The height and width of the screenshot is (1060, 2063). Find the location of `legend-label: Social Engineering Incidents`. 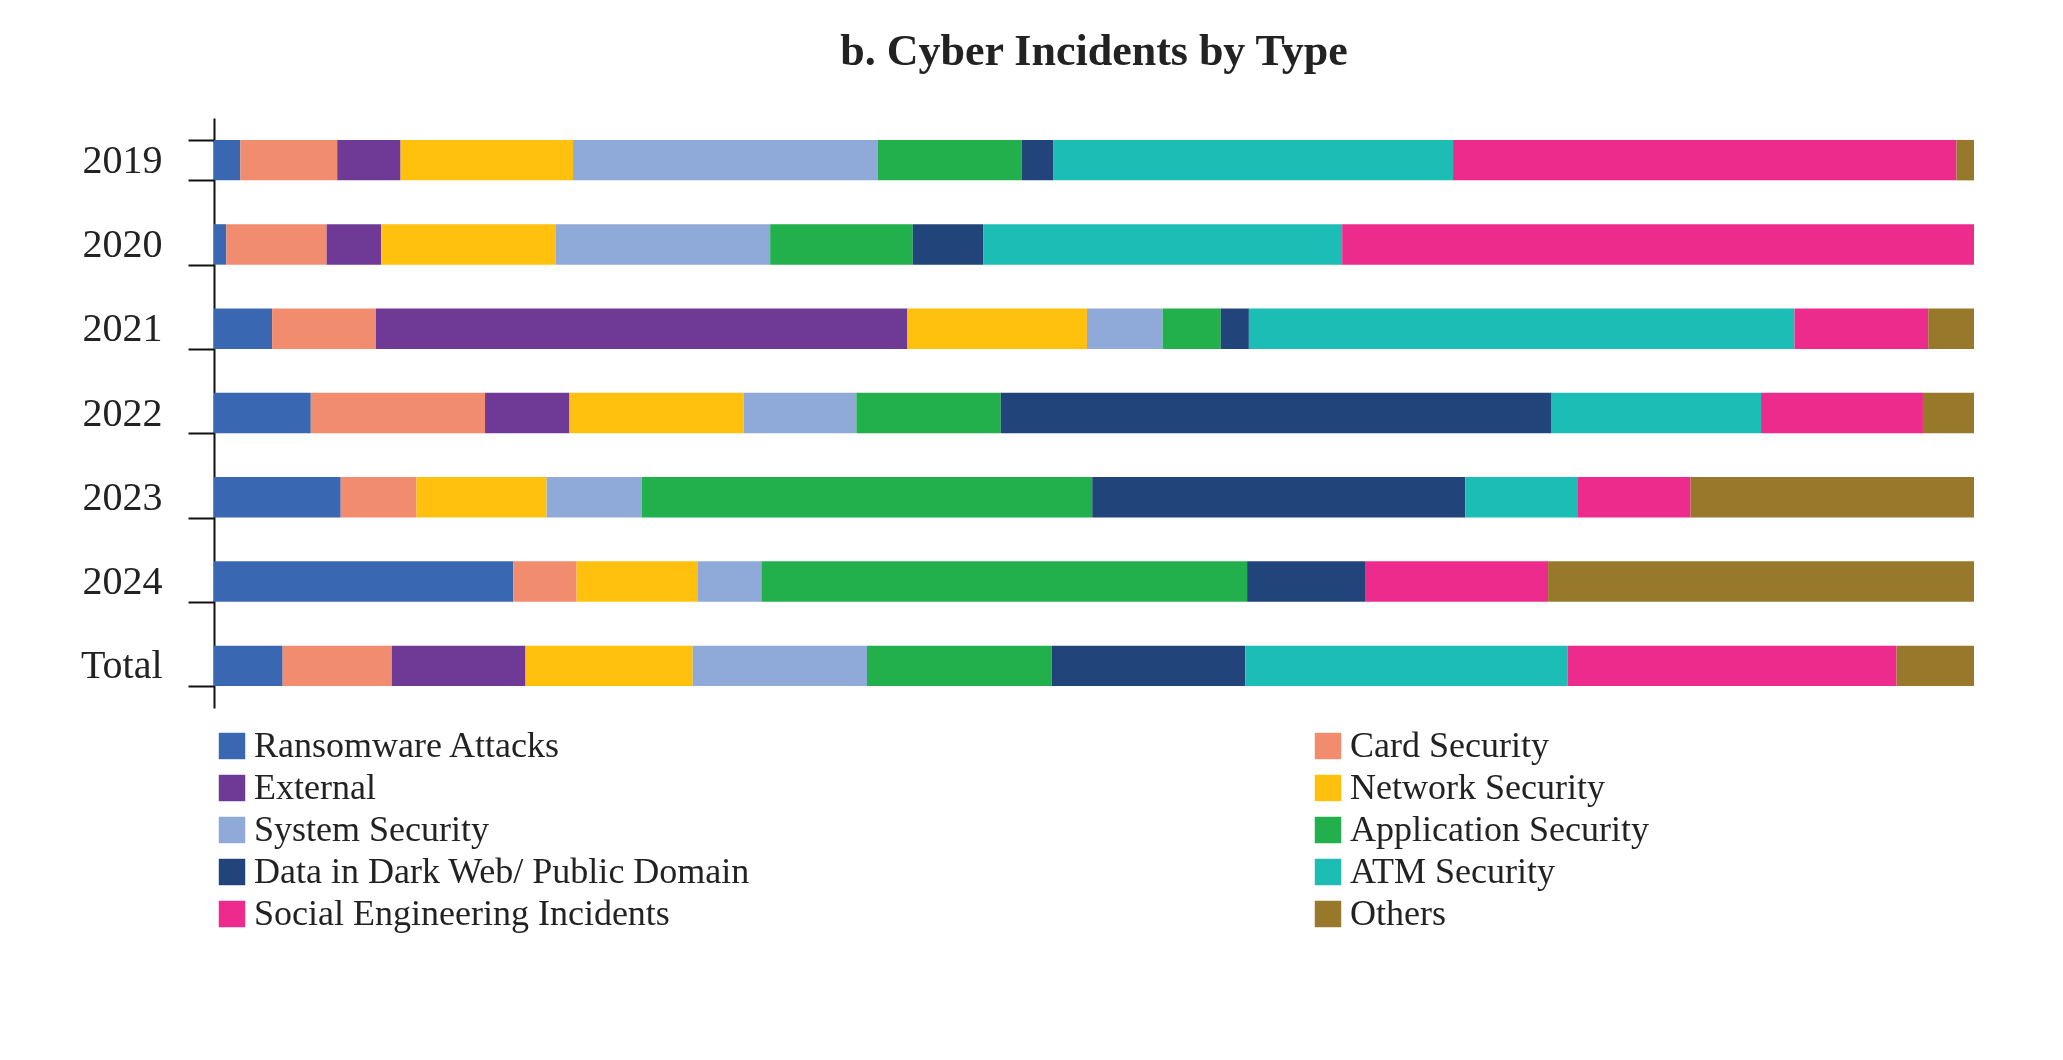

legend-label: Social Engineering Incidents is located at coordinates (462, 913).